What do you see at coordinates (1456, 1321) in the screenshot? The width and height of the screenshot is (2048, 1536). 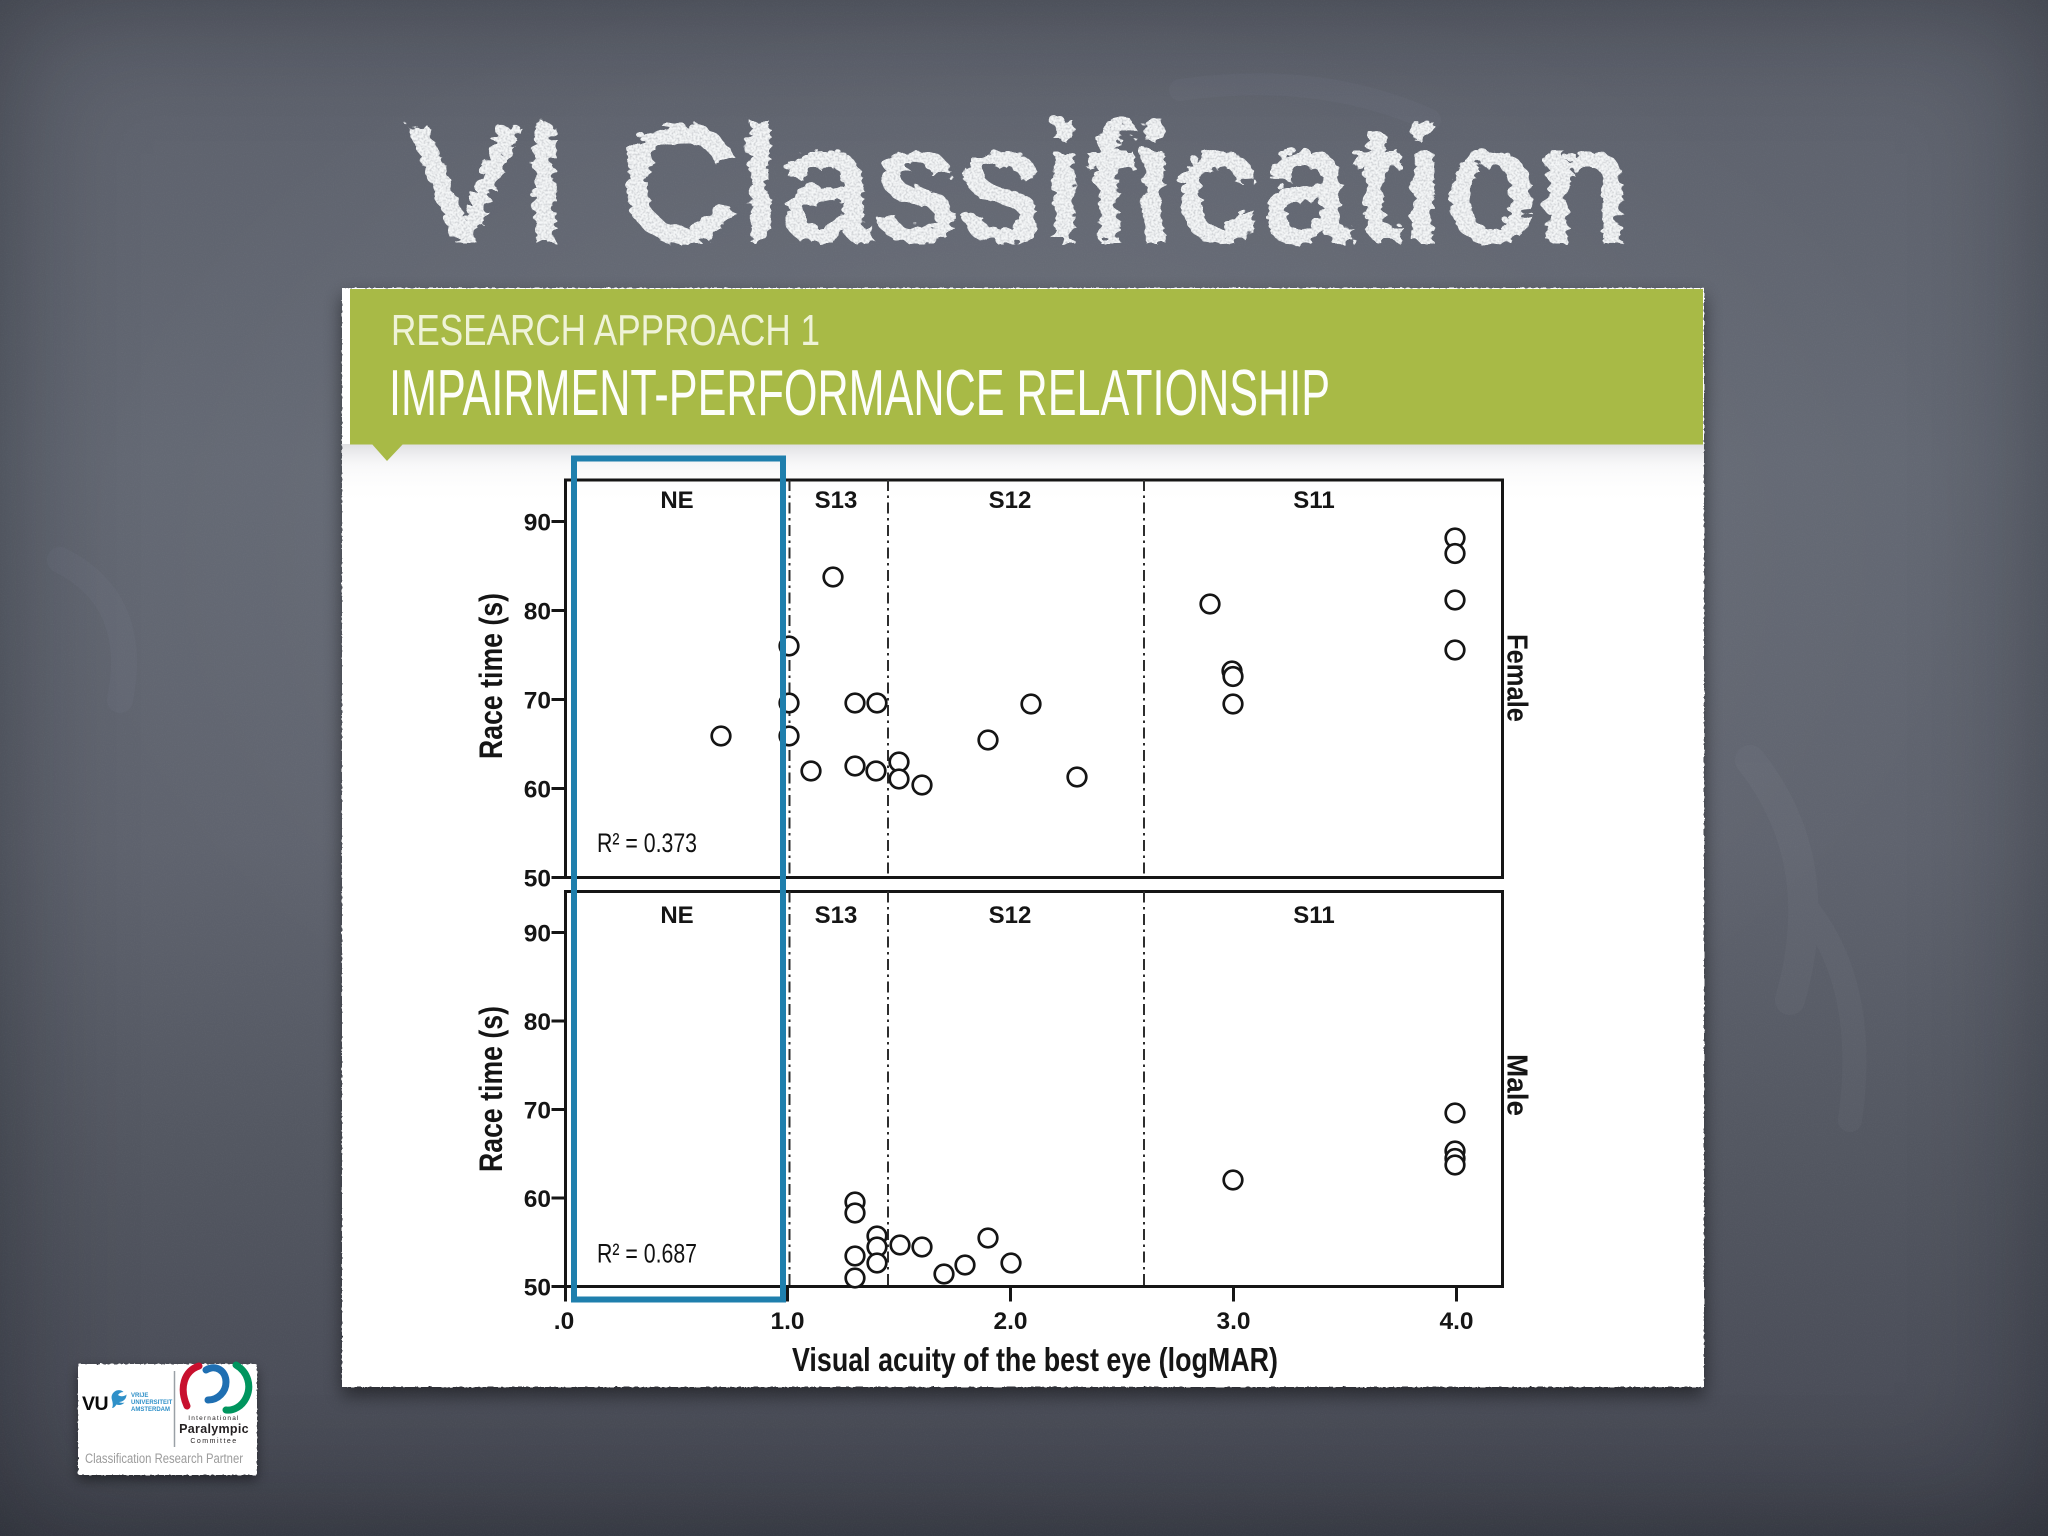 I see `svg-text: 4.0` at bounding box center [1456, 1321].